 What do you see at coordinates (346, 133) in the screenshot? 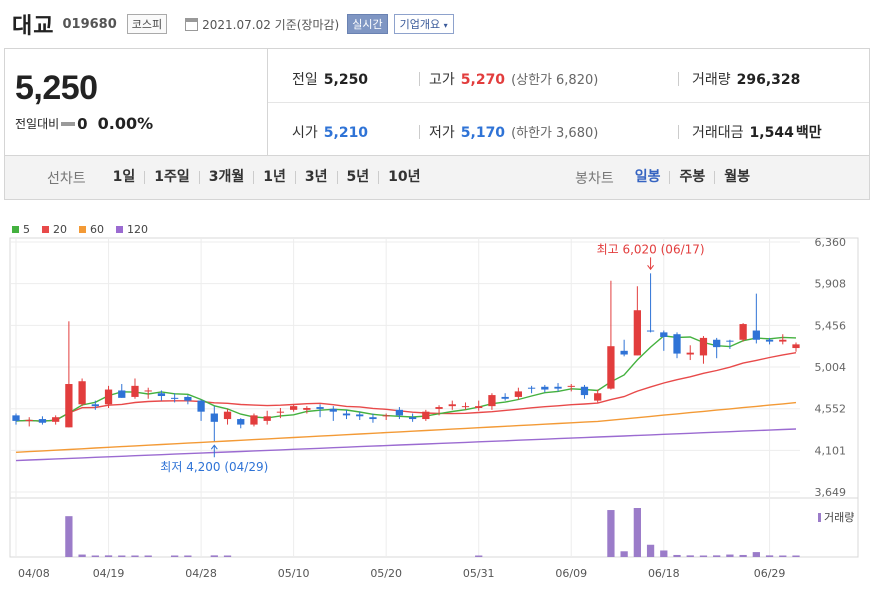
I see `open-value: 5,210` at bounding box center [346, 133].